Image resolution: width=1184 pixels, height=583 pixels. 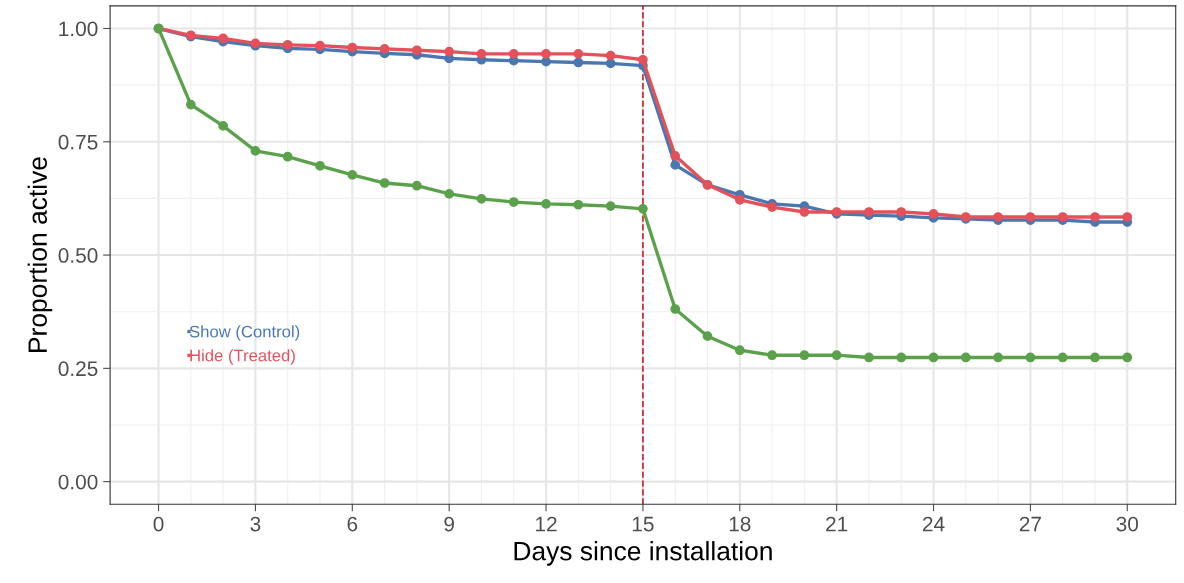 I want to click on legend-label: Show (Control), so click(x=244, y=333).